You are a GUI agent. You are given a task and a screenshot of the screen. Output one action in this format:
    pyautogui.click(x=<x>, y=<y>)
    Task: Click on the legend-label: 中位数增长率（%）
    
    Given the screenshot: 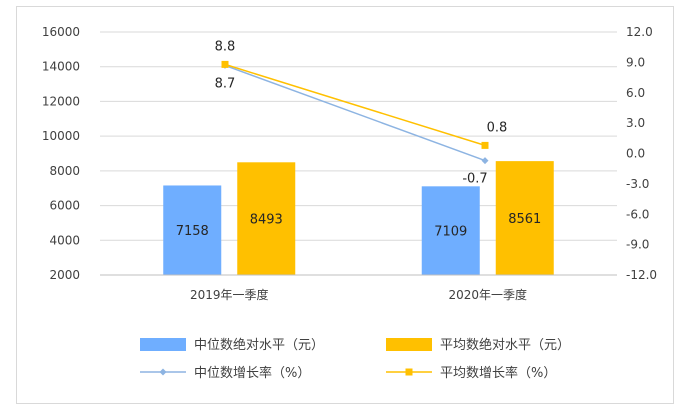 What is the action you would take?
    pyautogui.click(x=252, y=373)
    